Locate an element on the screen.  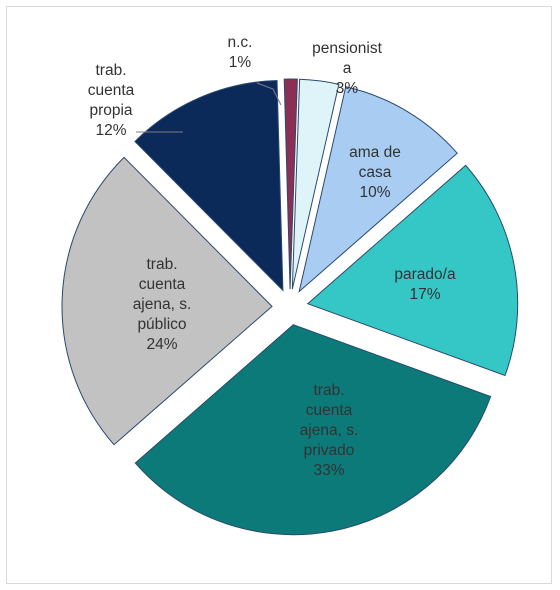
slice-label-line: 12% is located at coordinates (110, 130).